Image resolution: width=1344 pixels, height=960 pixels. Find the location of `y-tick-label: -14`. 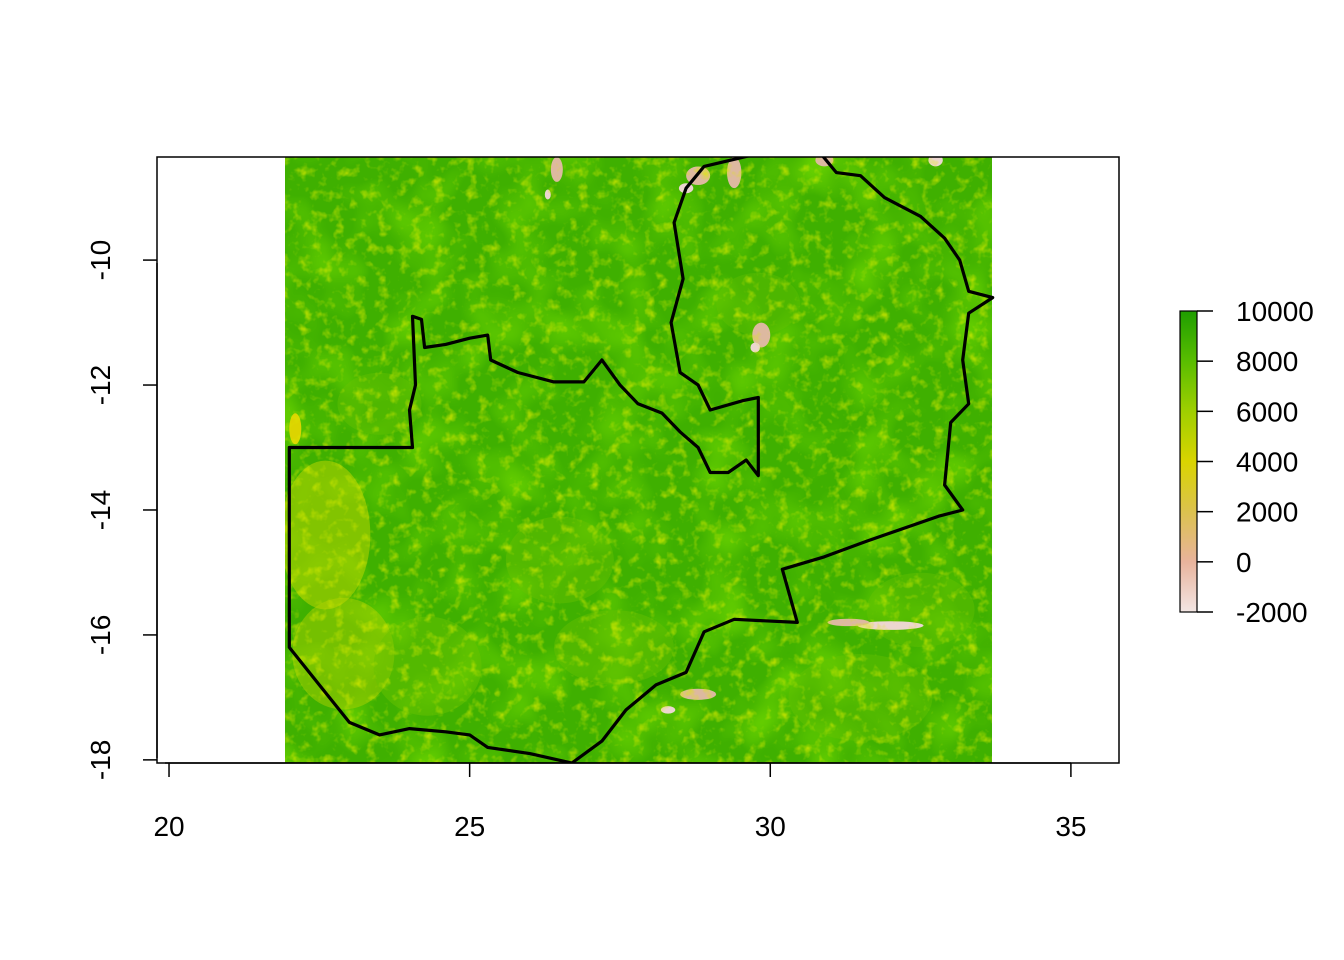

y-tick-label: -14 is located at coordinates (100, 510).